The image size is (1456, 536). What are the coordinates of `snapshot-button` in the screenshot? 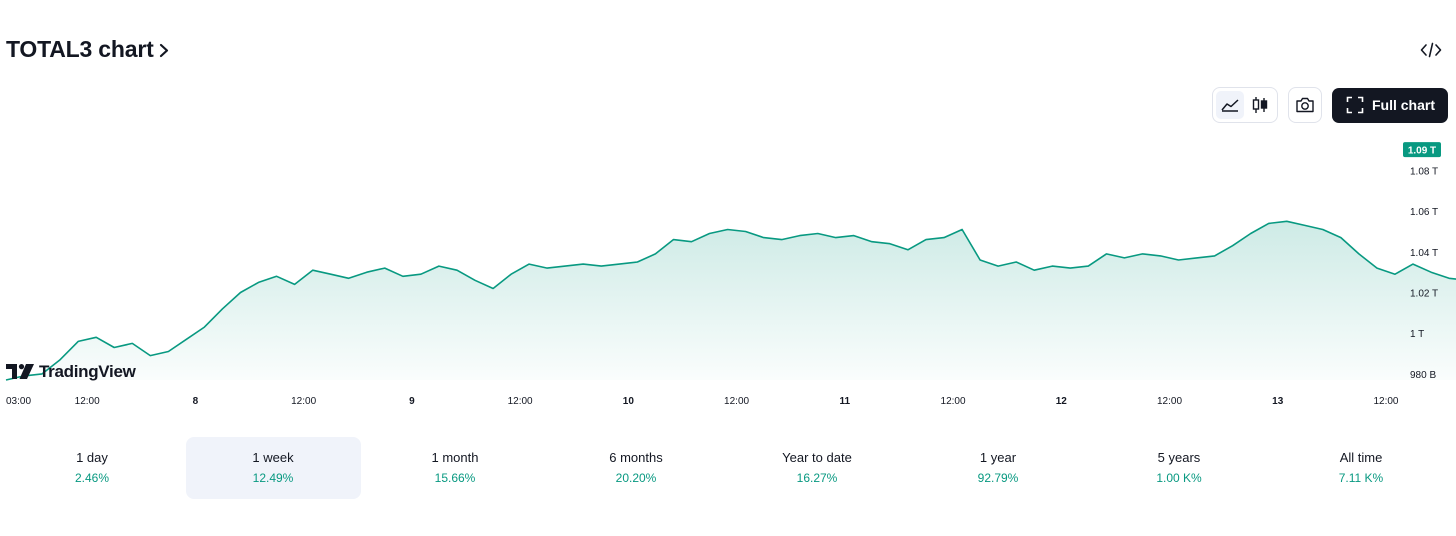 It's located at (1304, 105).